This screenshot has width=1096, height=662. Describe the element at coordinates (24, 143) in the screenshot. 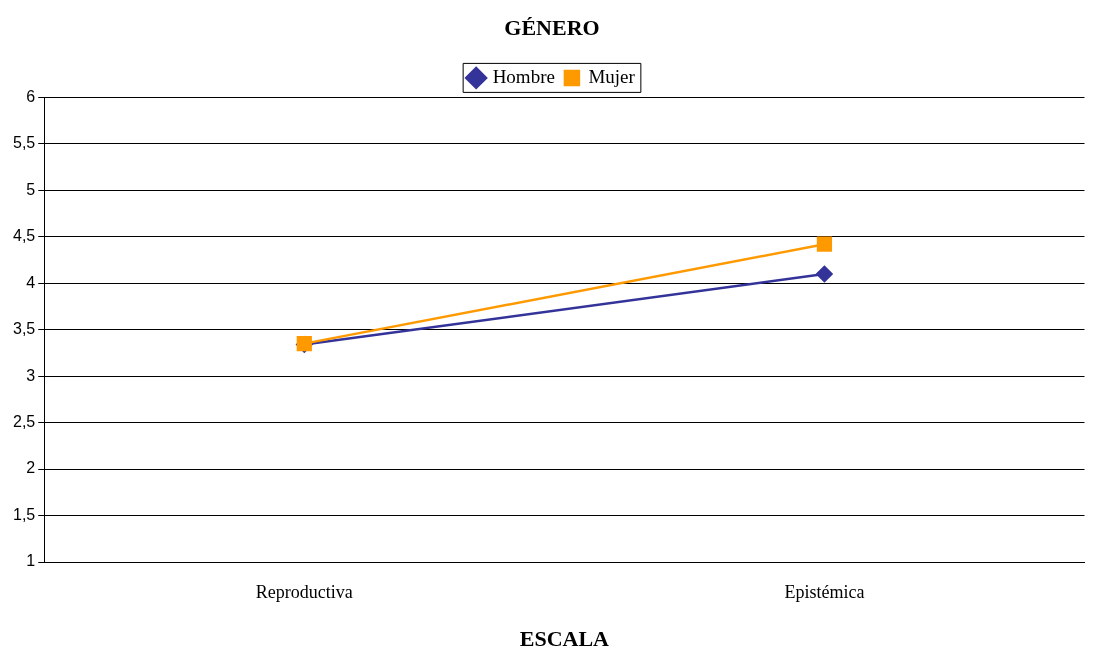

I see `y-tick-label: 5,5` at that location.